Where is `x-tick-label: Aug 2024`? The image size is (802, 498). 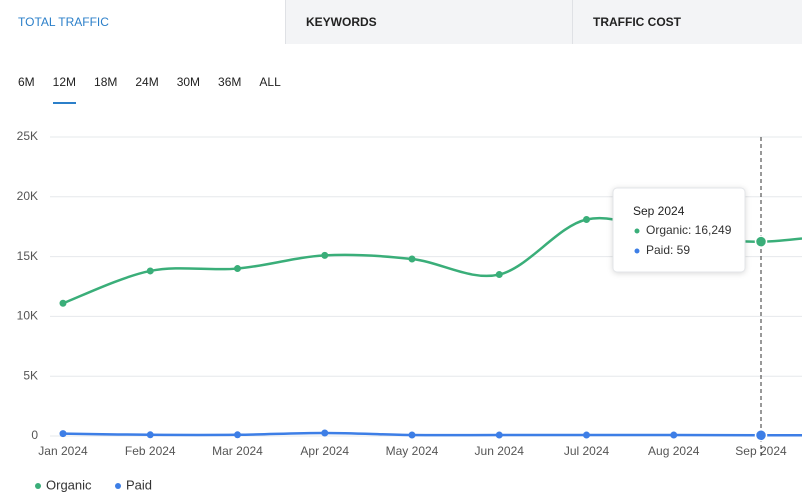
x-tick-label: Aug 2024 is located at coordinates (674, 451).